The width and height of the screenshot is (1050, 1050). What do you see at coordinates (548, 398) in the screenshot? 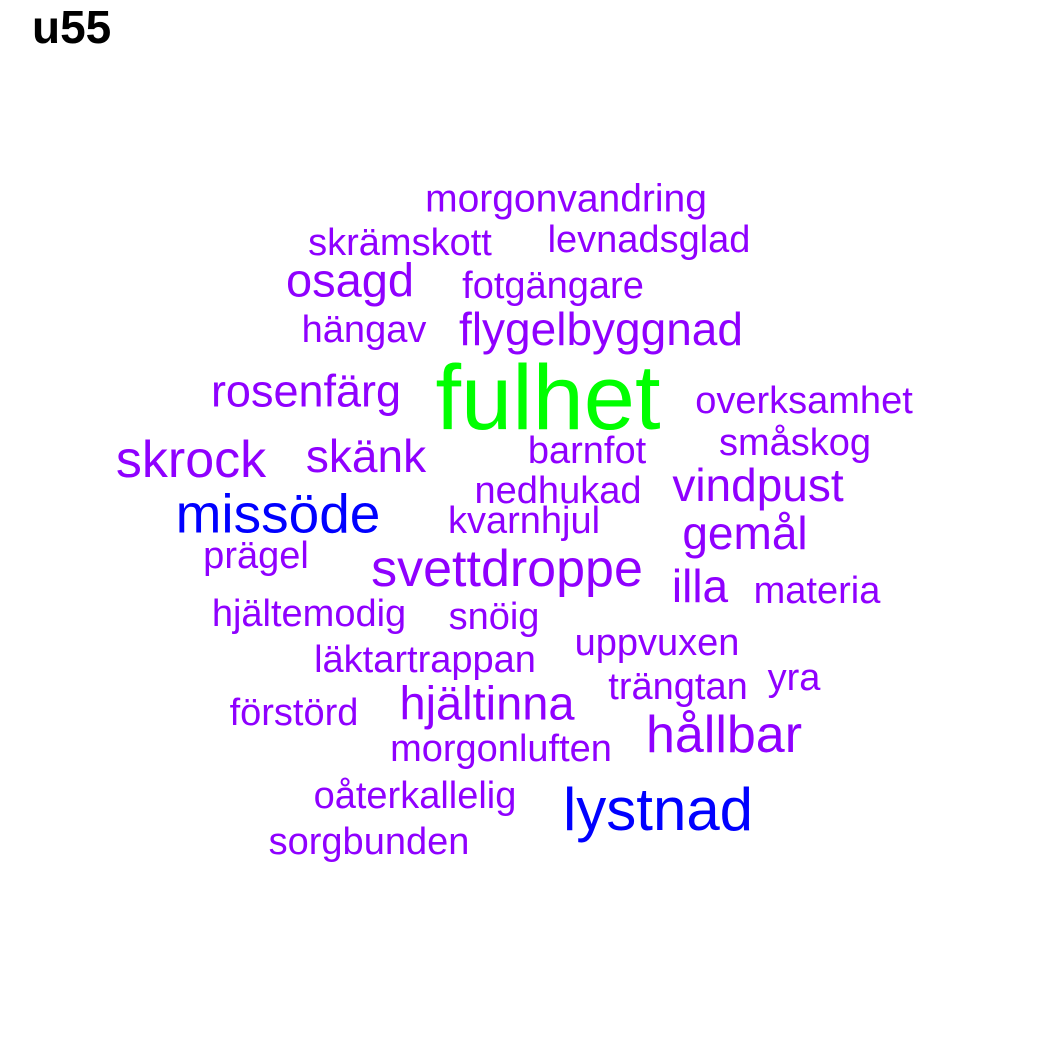
I see `word-fulhet: fulhet` at bounding box center [548, 398].